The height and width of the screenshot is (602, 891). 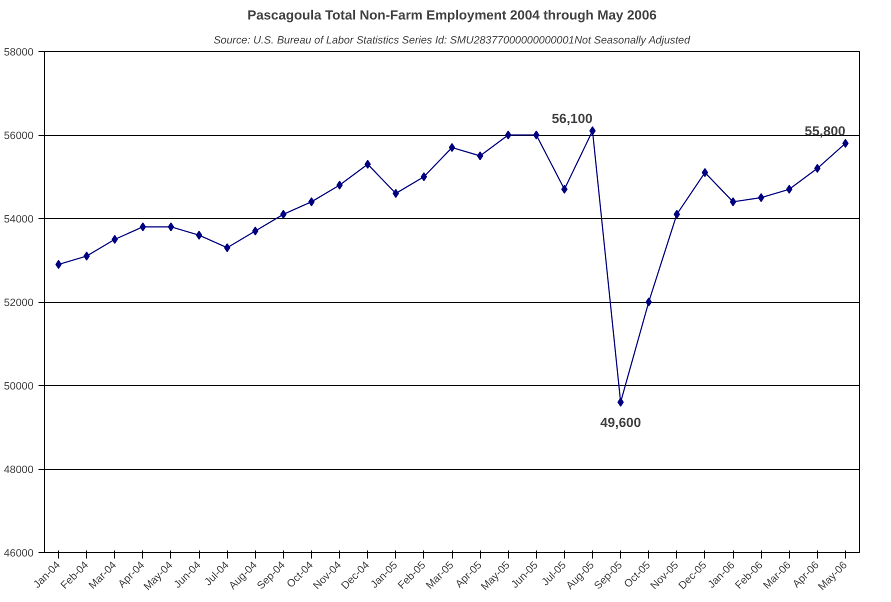 I want to click on y-tick-label: 54000, so click(x=19, y=220).